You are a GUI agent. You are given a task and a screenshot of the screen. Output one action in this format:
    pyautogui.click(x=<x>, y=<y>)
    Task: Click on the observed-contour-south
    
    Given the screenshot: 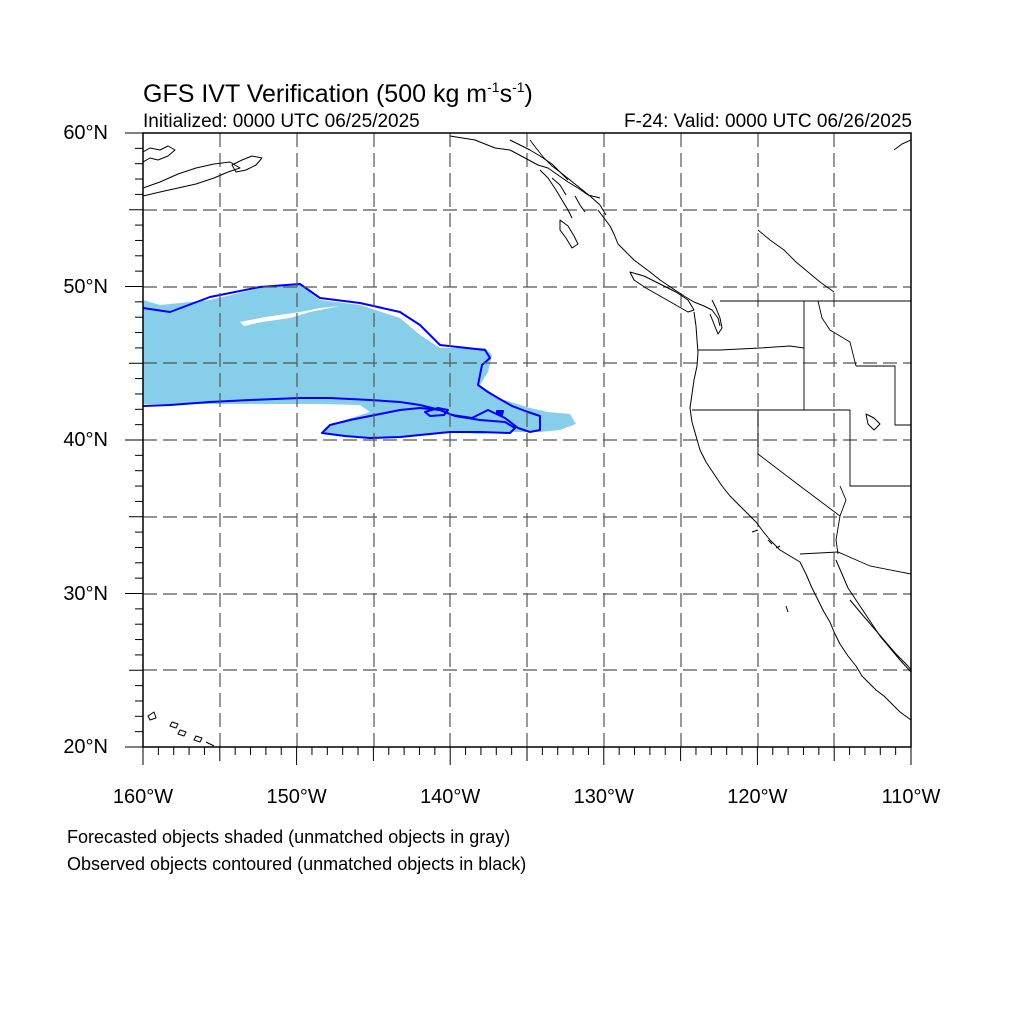 What is the action you would take?
    pyautogui.click(x=418, y=423)
    